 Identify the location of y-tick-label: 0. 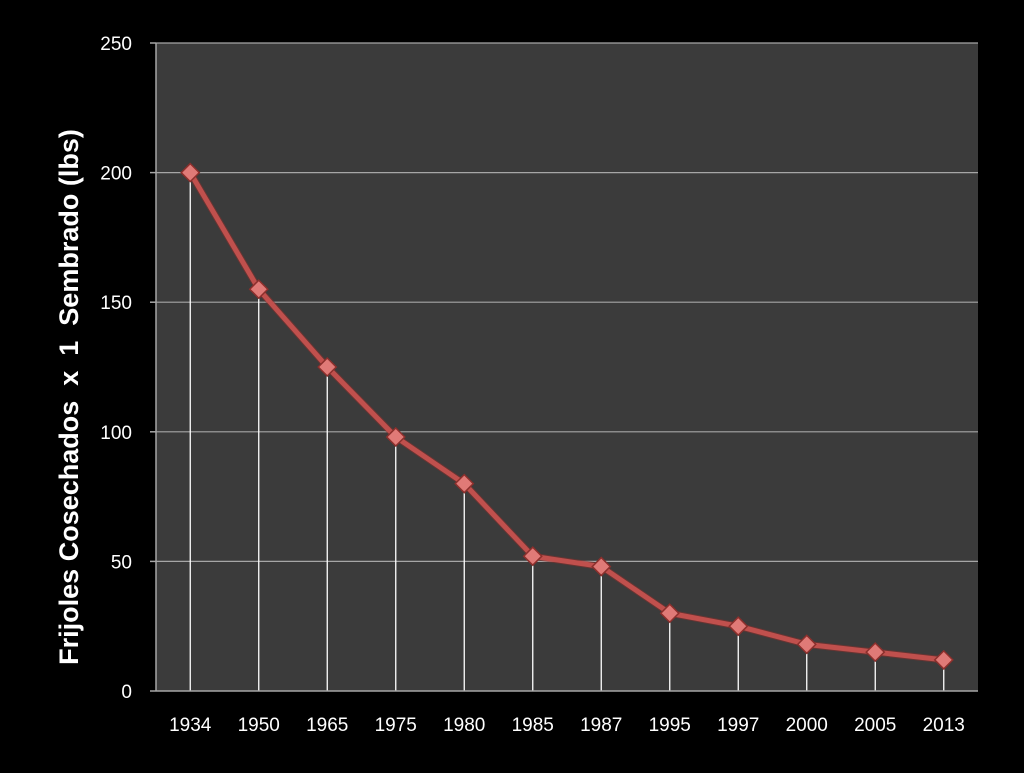
(126, 692).